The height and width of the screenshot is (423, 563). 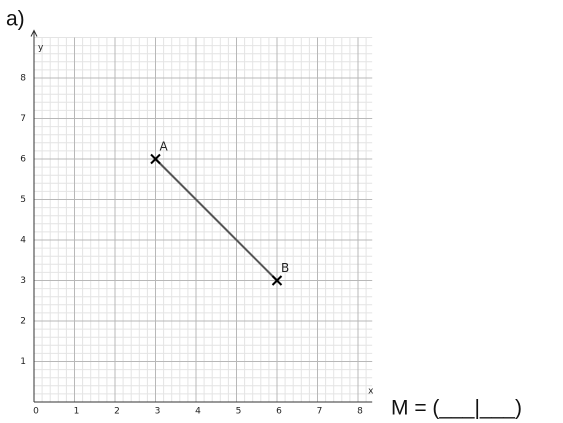 I want to click on y-tick-label: 8, so click(x=23, y=79).